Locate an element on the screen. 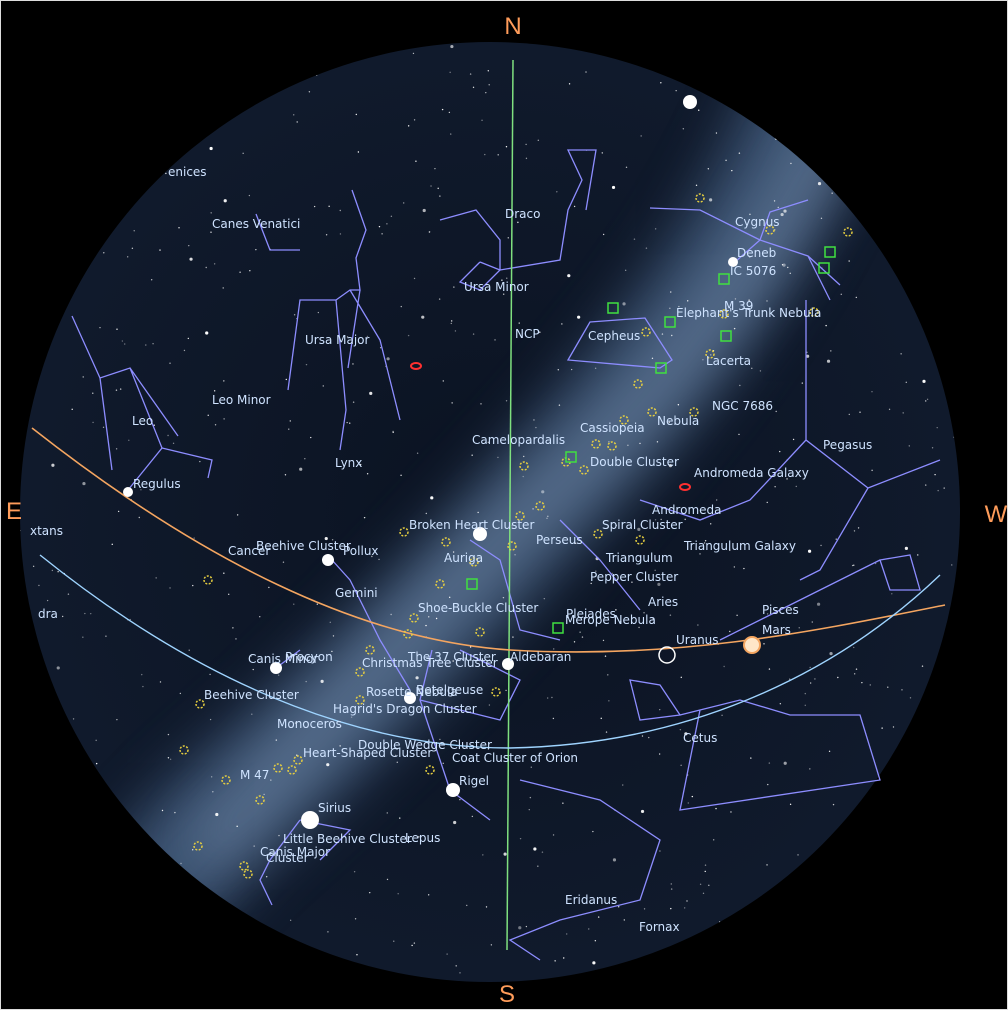 Image resolution: width=1008 pixels, height=1010 pixels. sky-label: Leo is located at coordinates (142, 421).